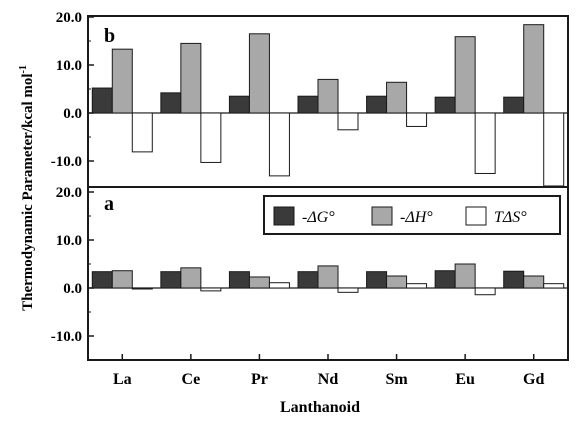  I want to click on x-axis-title: Lanthanoid, so click(320, 407).